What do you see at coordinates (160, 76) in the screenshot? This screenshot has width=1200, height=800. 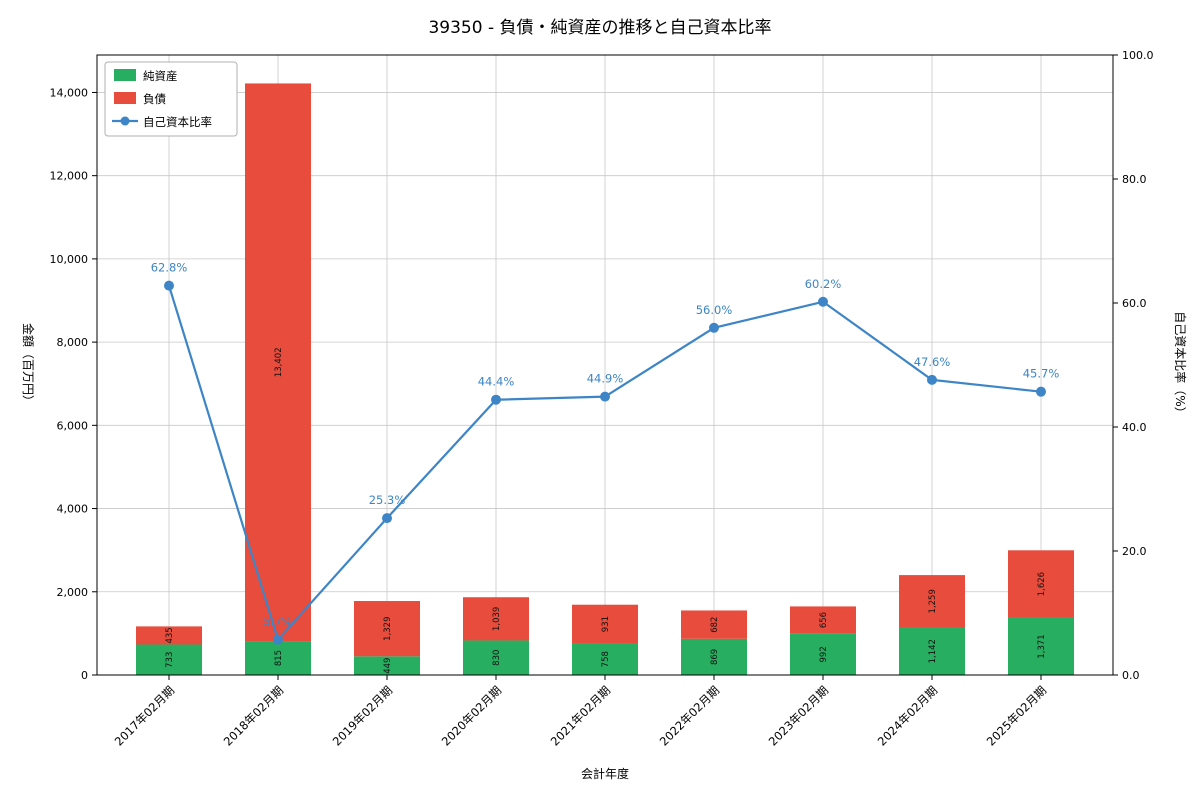 I see `legend-item-label: 純資産` at bounding box center [160, 76].